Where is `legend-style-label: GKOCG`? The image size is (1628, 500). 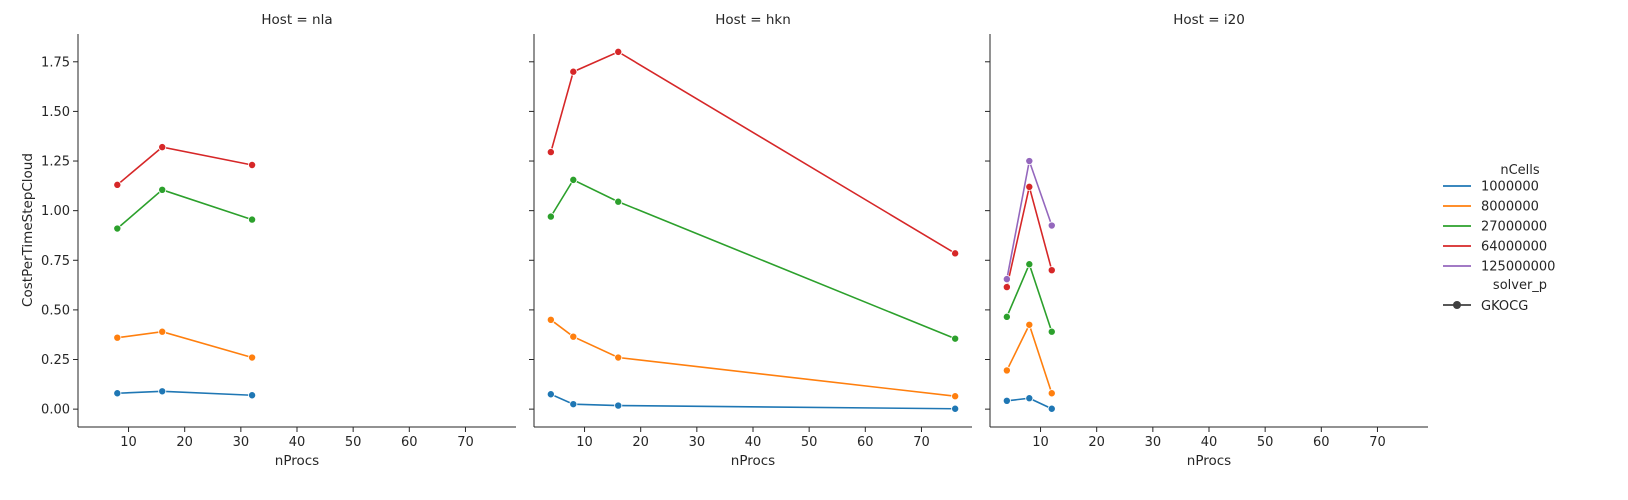 legend-style-label: GKOCG is located at coordinates (1504, 306).